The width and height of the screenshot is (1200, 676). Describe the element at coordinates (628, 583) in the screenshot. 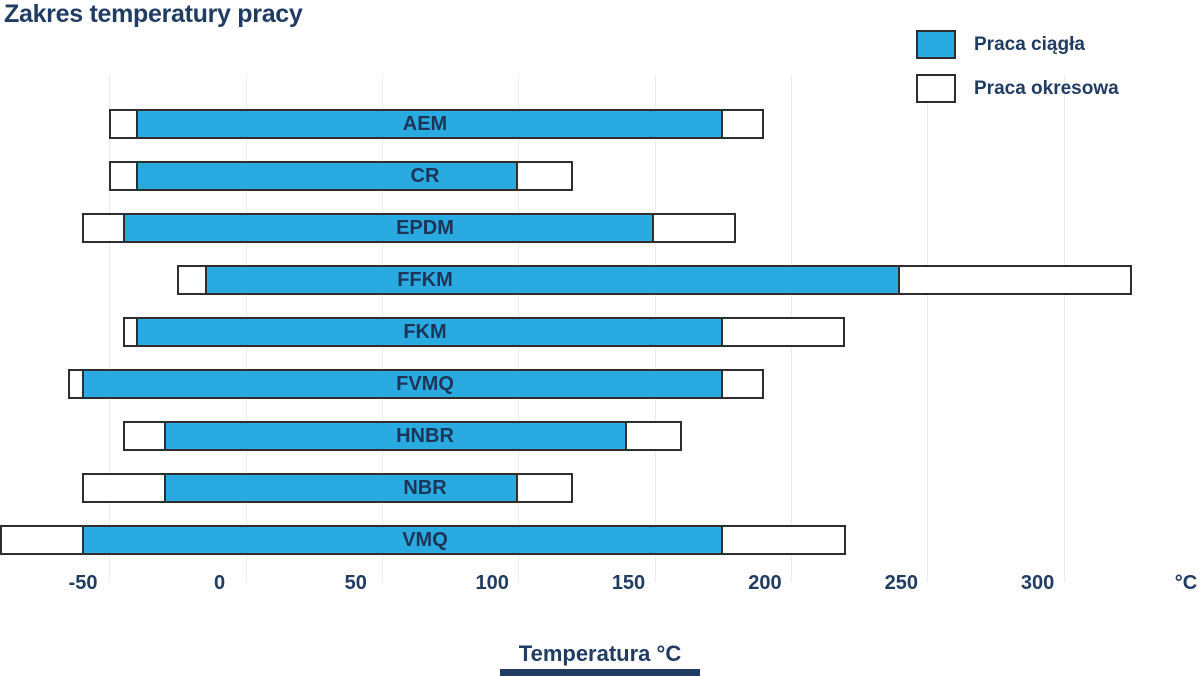

I see `x-tick-150: 150` at that location.